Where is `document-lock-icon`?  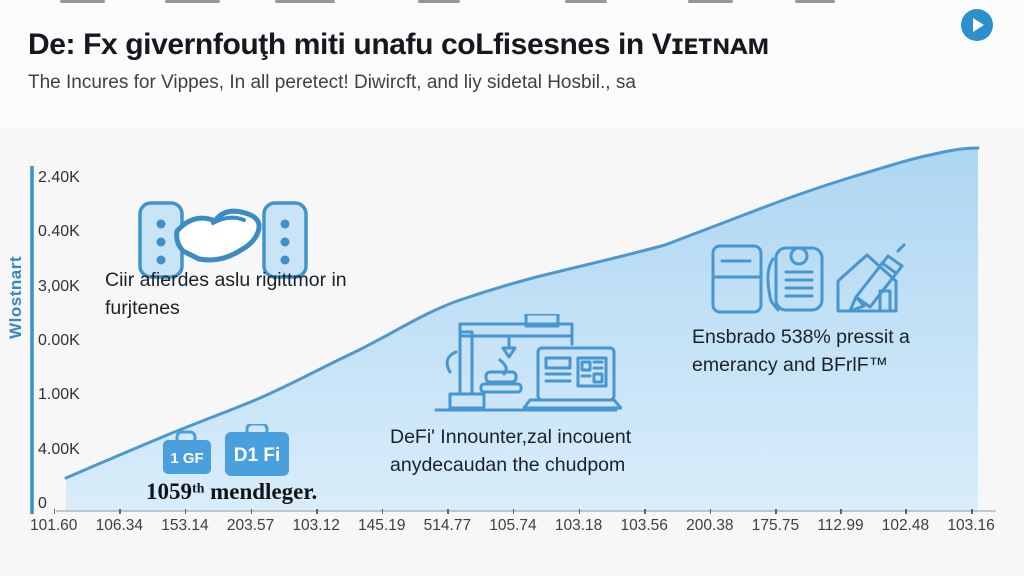
document-lock-icon is located at coordinates (795, 279).